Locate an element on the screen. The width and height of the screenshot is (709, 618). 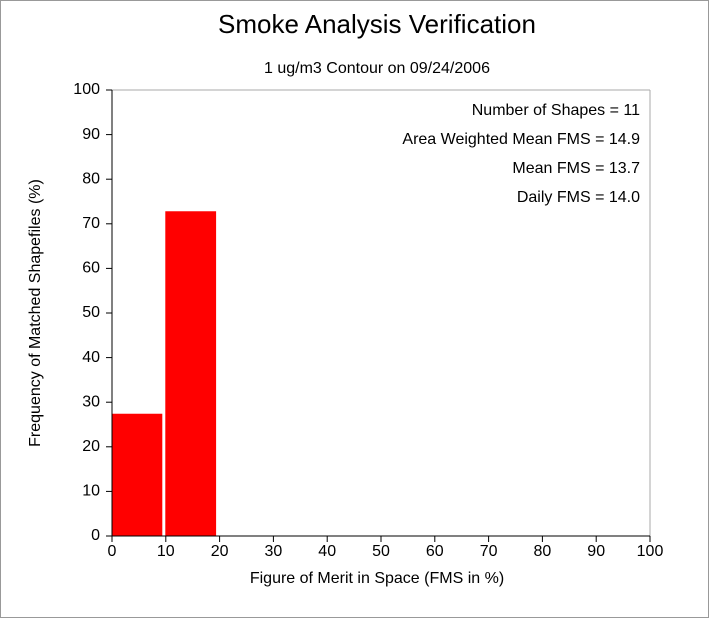
x-tick-label: 60 is located at coordinates (435, 551).